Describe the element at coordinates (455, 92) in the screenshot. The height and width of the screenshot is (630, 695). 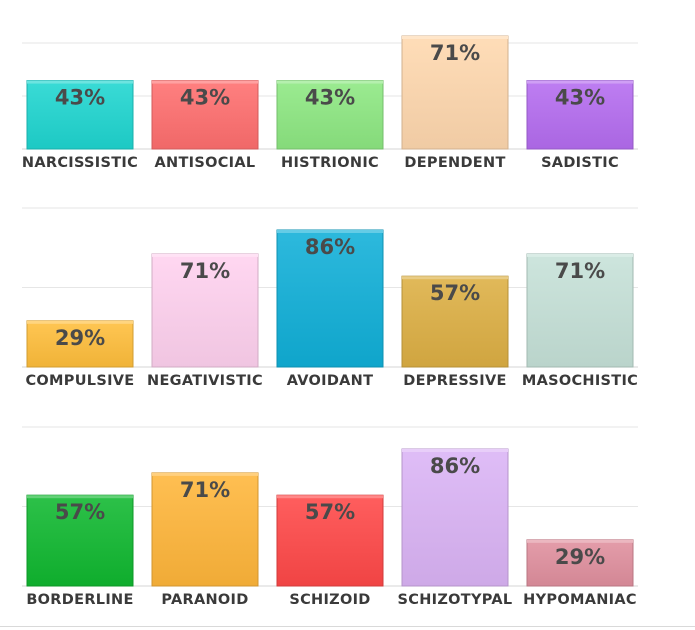
I see `bar-dependent` at that location.